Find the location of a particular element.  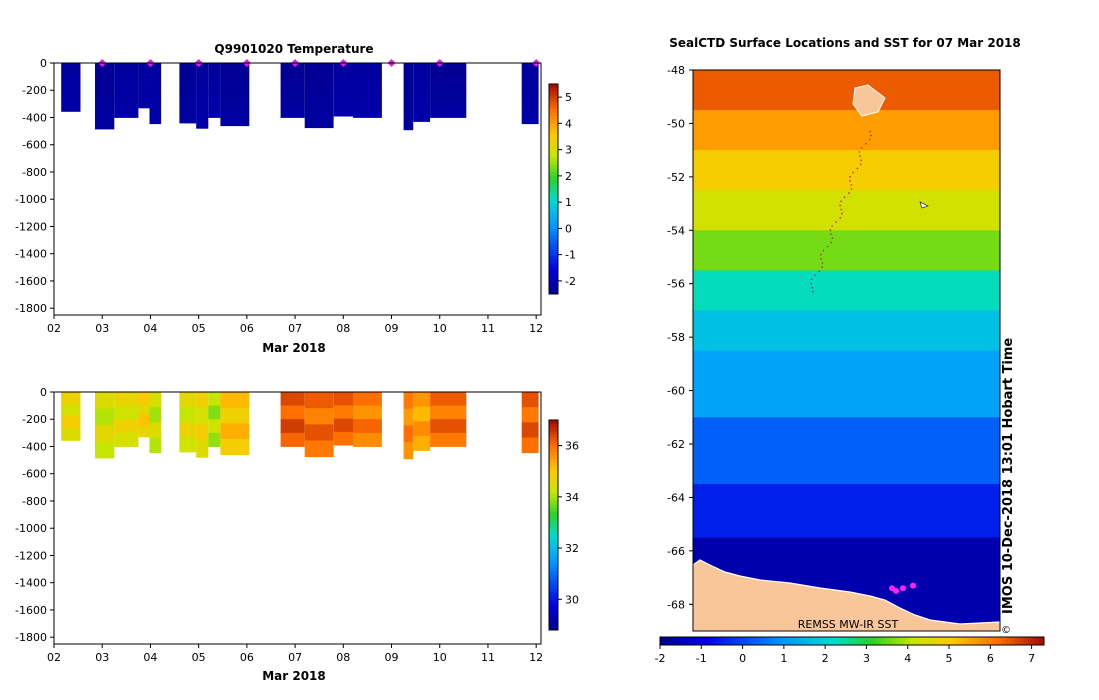

x-tick-label-1: 03 is located at coordinates (102, 328).